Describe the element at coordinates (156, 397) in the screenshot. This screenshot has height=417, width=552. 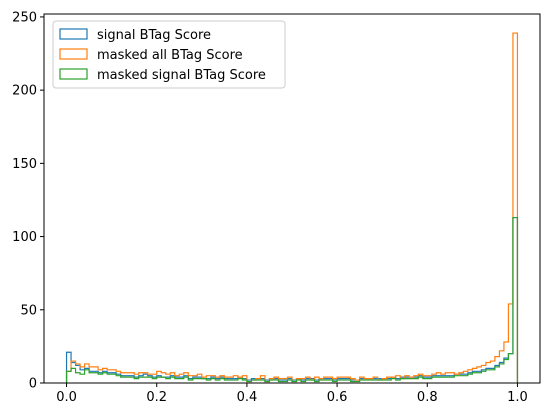
I see `x-tick-label: 0.2` at that location.